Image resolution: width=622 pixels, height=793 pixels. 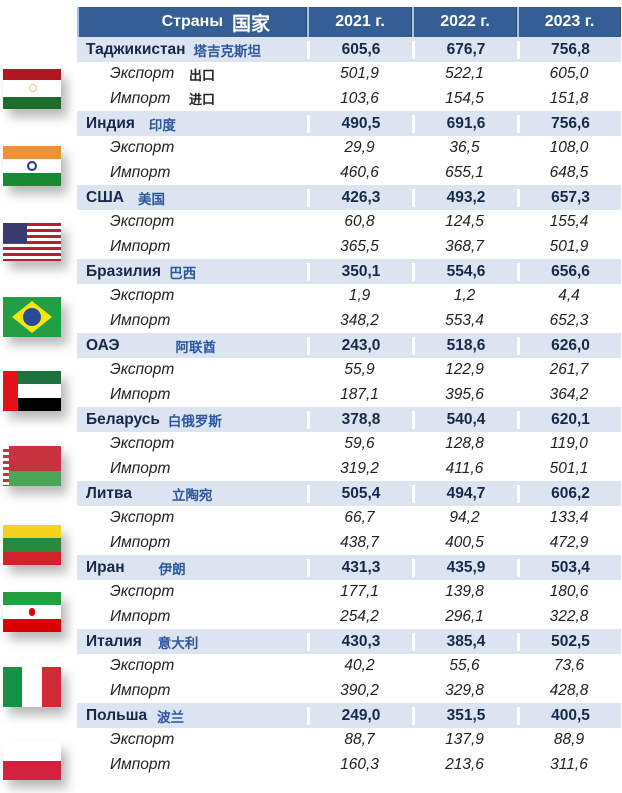 I want to click on table-row-export: Экспорт 出口 501,9 522,1 605,0, so click(x=349, y=74).